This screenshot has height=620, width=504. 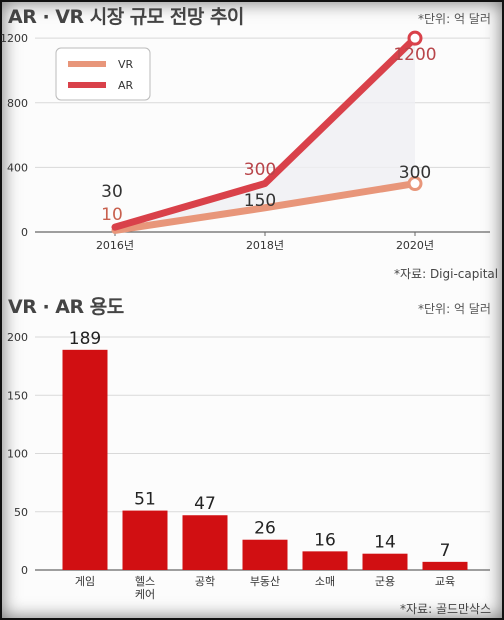 I want to click on bar-chart-data-label: 51, so click(x=145, y=500).